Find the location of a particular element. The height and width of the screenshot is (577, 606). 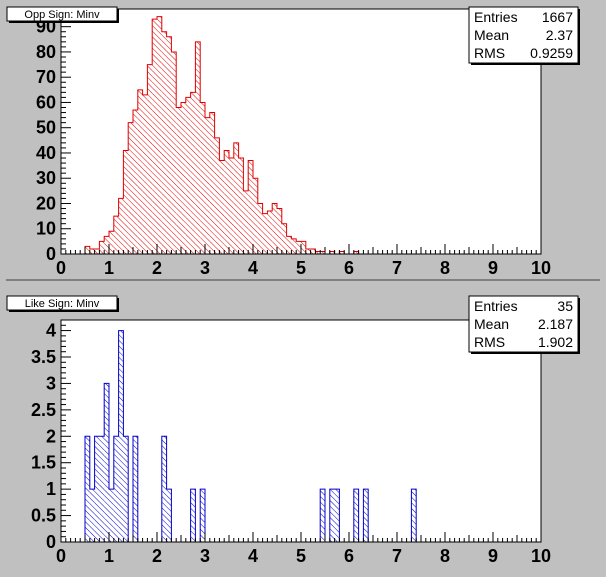

x-tick-label: 9 is located at coordinates (493, 556).